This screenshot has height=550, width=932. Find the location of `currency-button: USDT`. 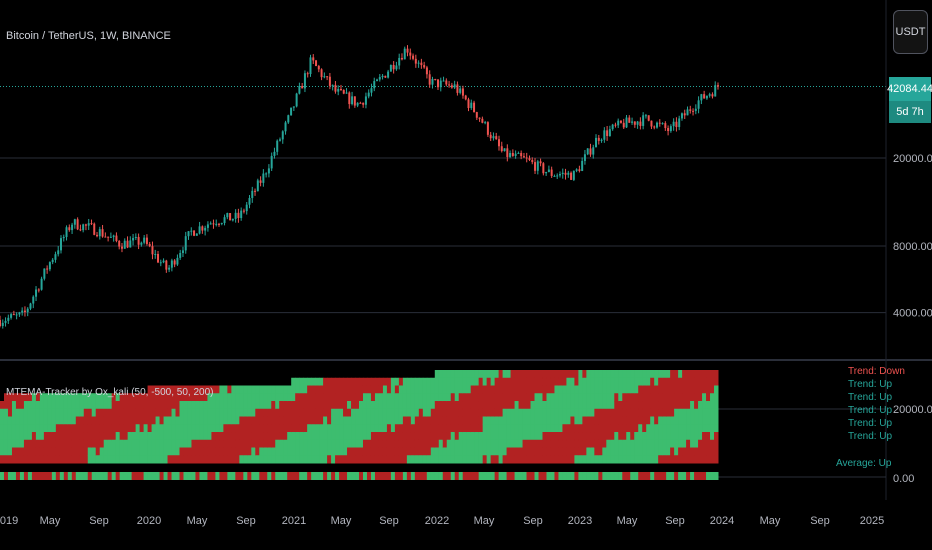

currency-button: USDT is located at coordinates (910, 32).